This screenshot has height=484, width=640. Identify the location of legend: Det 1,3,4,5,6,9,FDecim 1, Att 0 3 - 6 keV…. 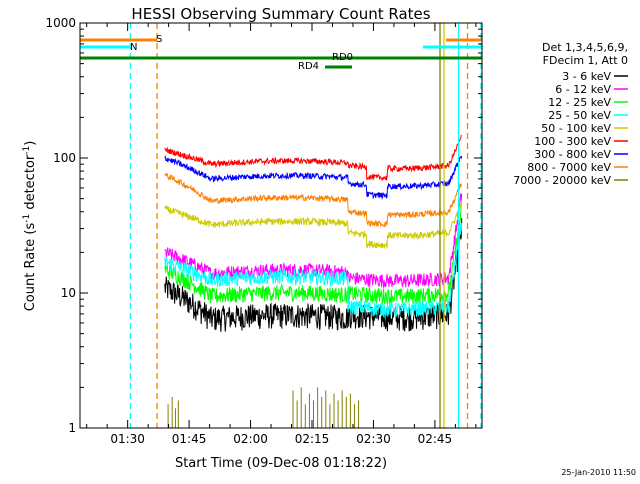
(570, 114).